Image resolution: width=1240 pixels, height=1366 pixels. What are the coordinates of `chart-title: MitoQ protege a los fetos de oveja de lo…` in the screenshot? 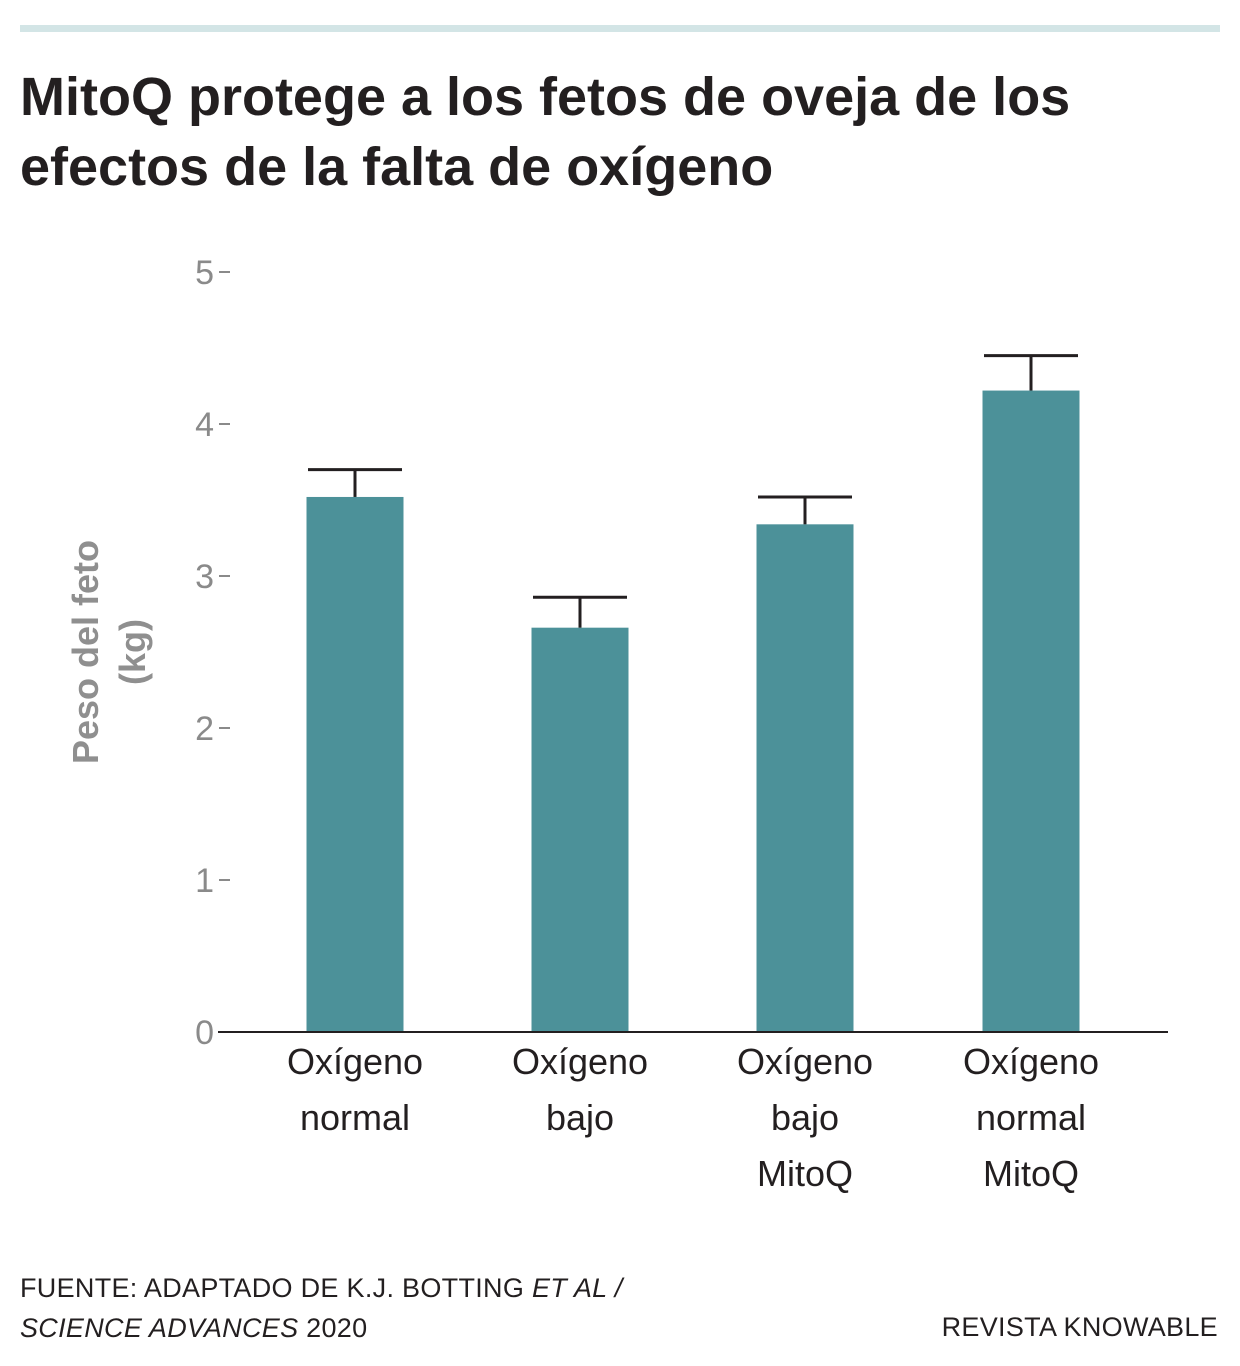 It's located at (545, 132).